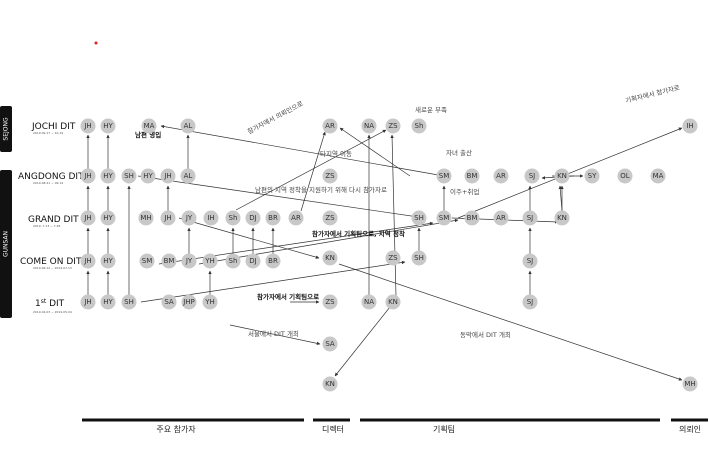 The image size is (710, 454). What do you see at coordinates (52, 268) in the screenshot?
I see `svg-text: 2019.06.12 ~ 2019.07.13` at bounding box center [52, 268].